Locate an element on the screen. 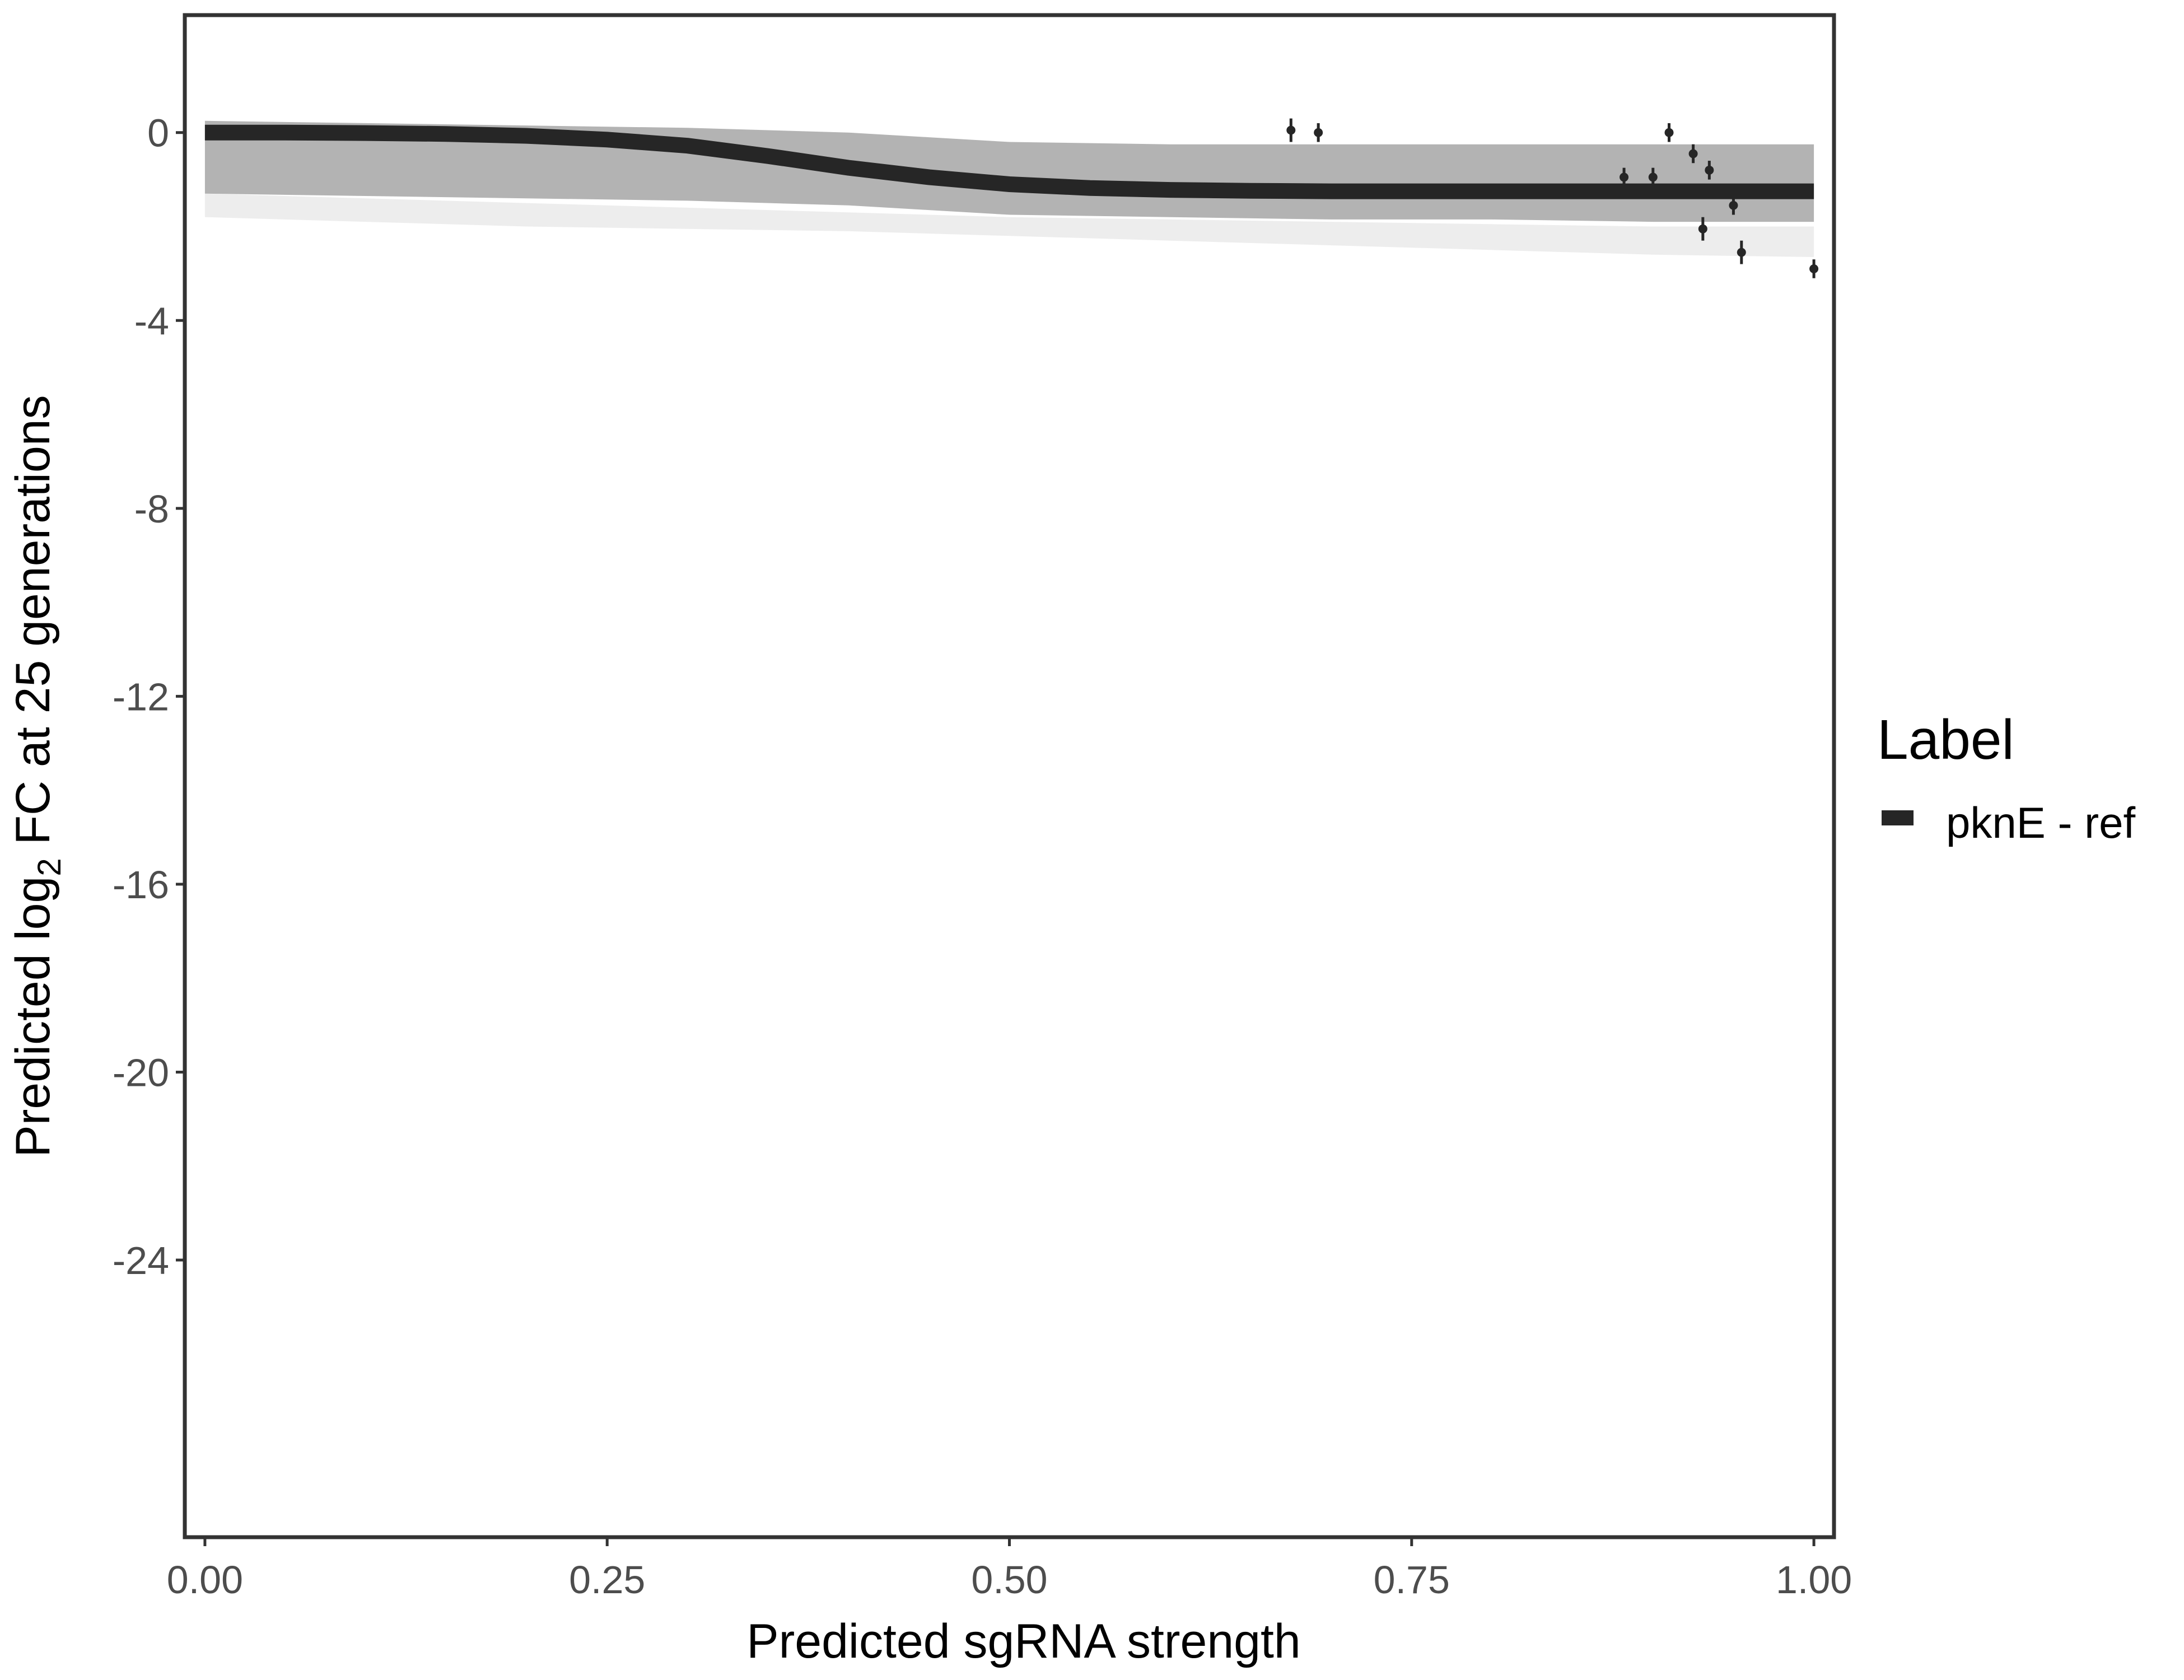 The height and width of the screenshot is (1680, 2184). y-tick-label: 0 is located at coordinates (158, 133).